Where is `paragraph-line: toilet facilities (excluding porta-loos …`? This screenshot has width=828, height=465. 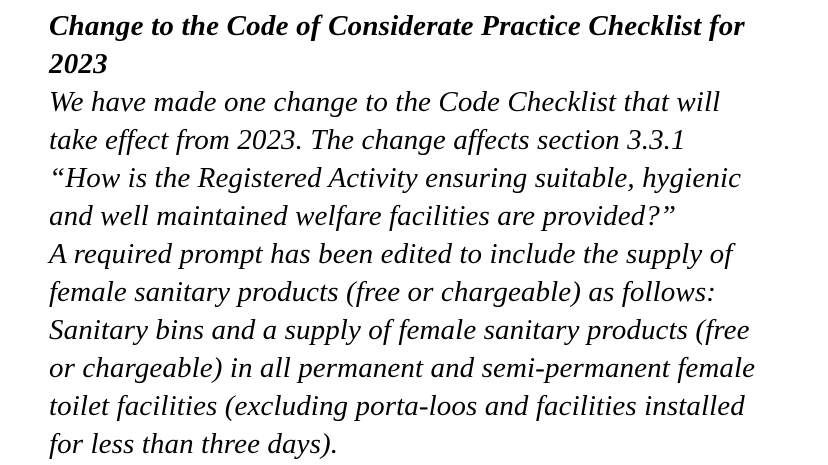 paragraph-line: toilet facilities (excluding porta-loos … is located at coordinates (397, 406).